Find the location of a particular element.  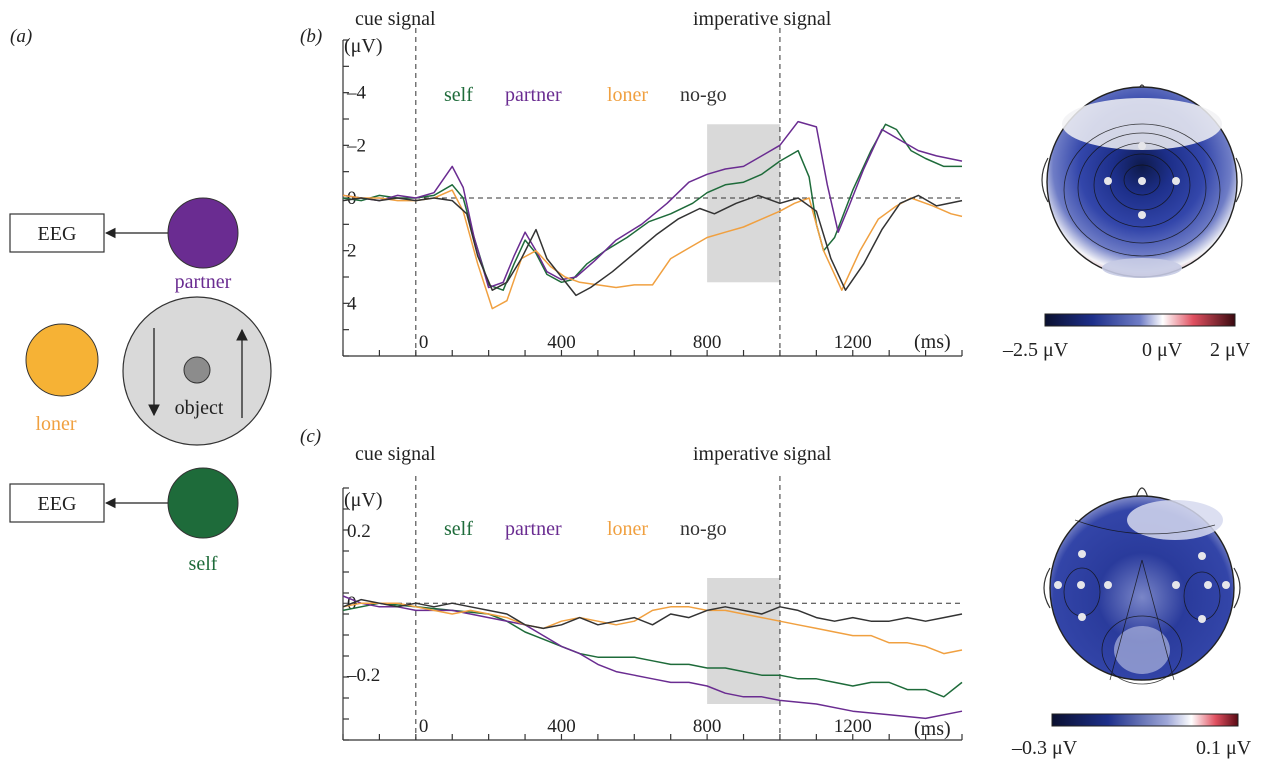

self-label: self is located at coordinates (203, 564).